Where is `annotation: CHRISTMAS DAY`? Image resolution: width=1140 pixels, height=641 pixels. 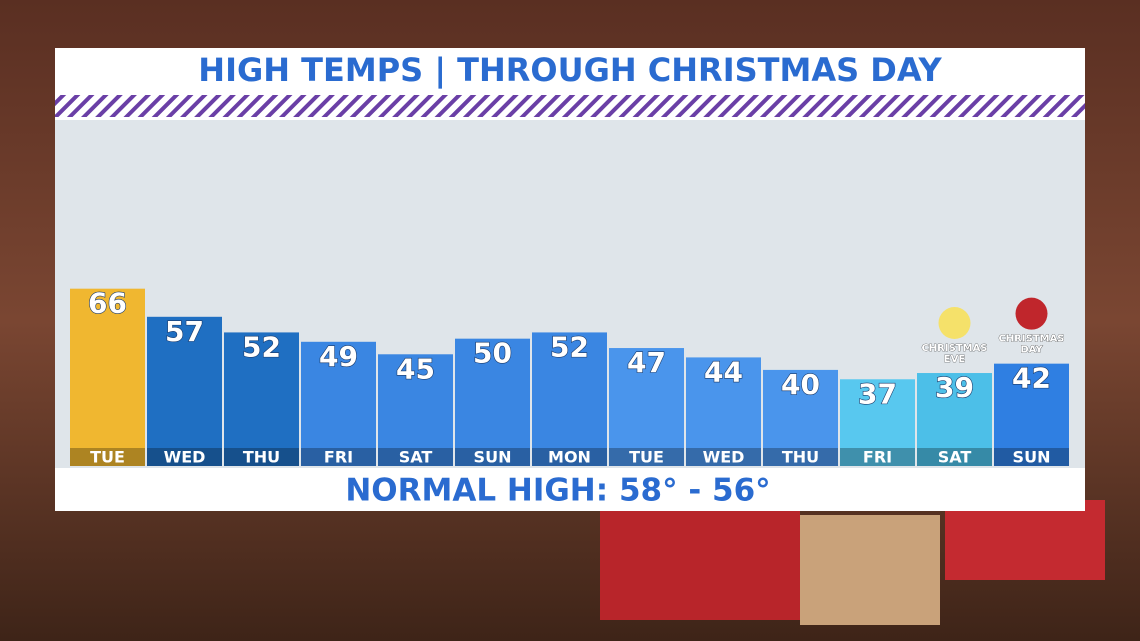 annotation: CHRISTMAS DAY is located at coordinates (1031, 345).